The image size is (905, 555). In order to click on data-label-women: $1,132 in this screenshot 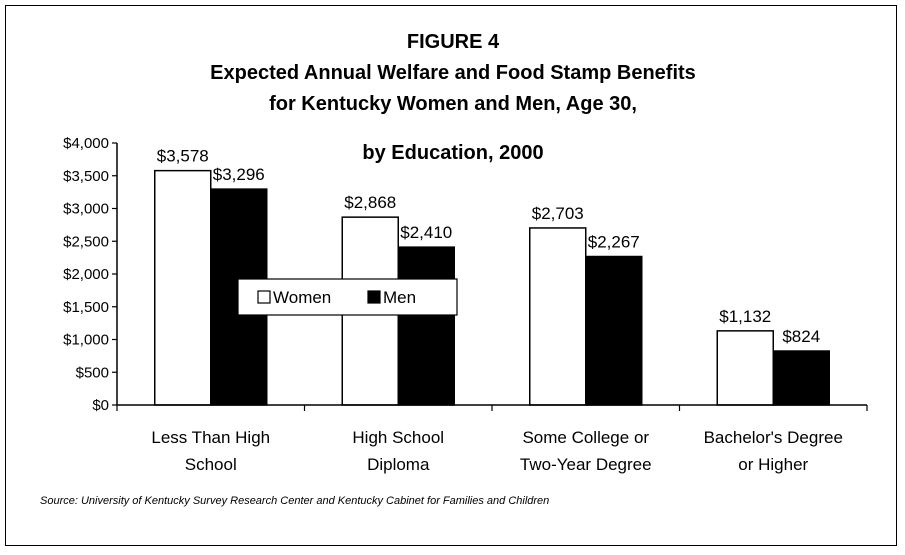, I will do `click(745, 316)`.